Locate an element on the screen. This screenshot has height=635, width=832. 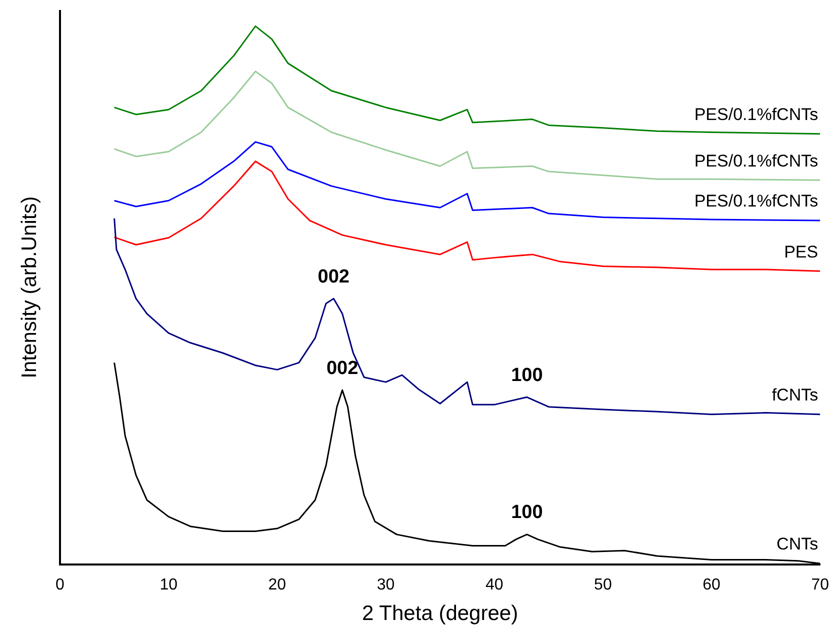
x-tick-label: 70 is located at coordinates (820, 585).